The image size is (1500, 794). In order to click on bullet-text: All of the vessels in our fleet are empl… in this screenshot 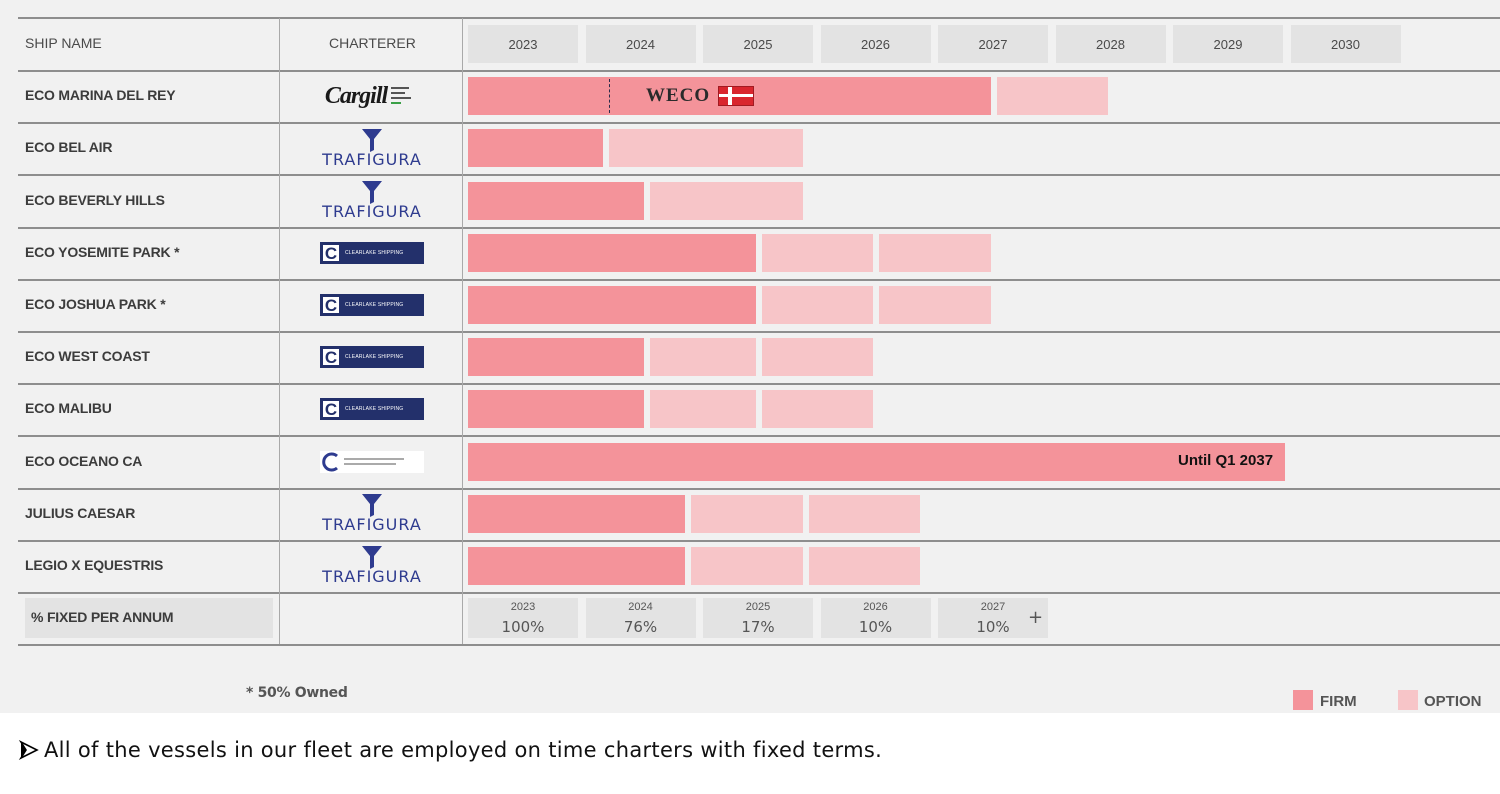, I will do `click(463, 750)`.